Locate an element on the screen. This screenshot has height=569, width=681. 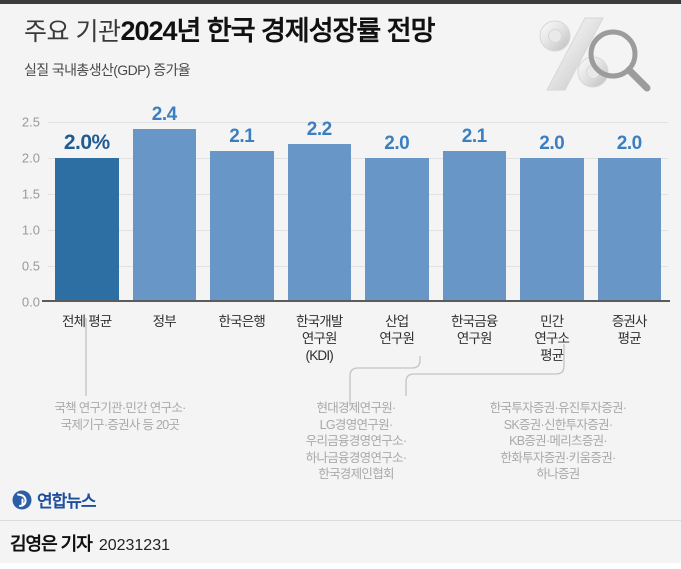
y-axis-tick-label: 2.5 is located at coordinates (30, 122).